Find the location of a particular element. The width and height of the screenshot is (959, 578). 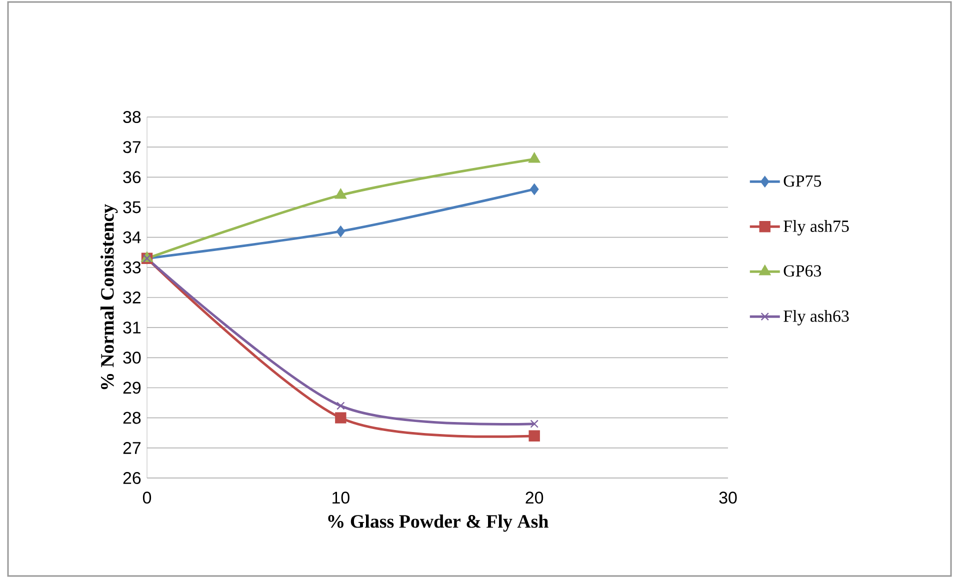

x-tick-label: 30 is located at coordinates (728, 498).